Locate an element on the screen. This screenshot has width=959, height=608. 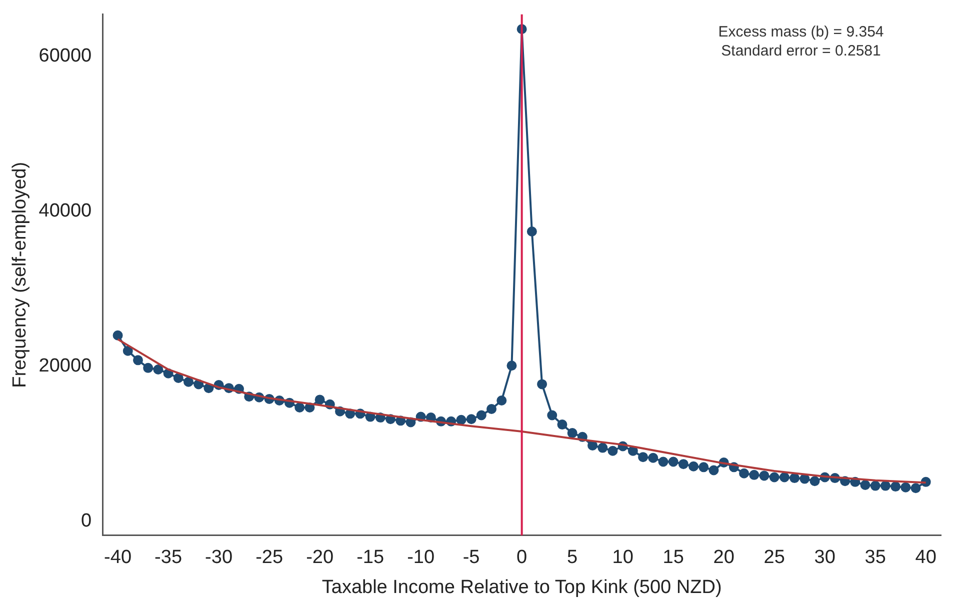
y-tick-label: 40000 is located at coordinates (65, 211).